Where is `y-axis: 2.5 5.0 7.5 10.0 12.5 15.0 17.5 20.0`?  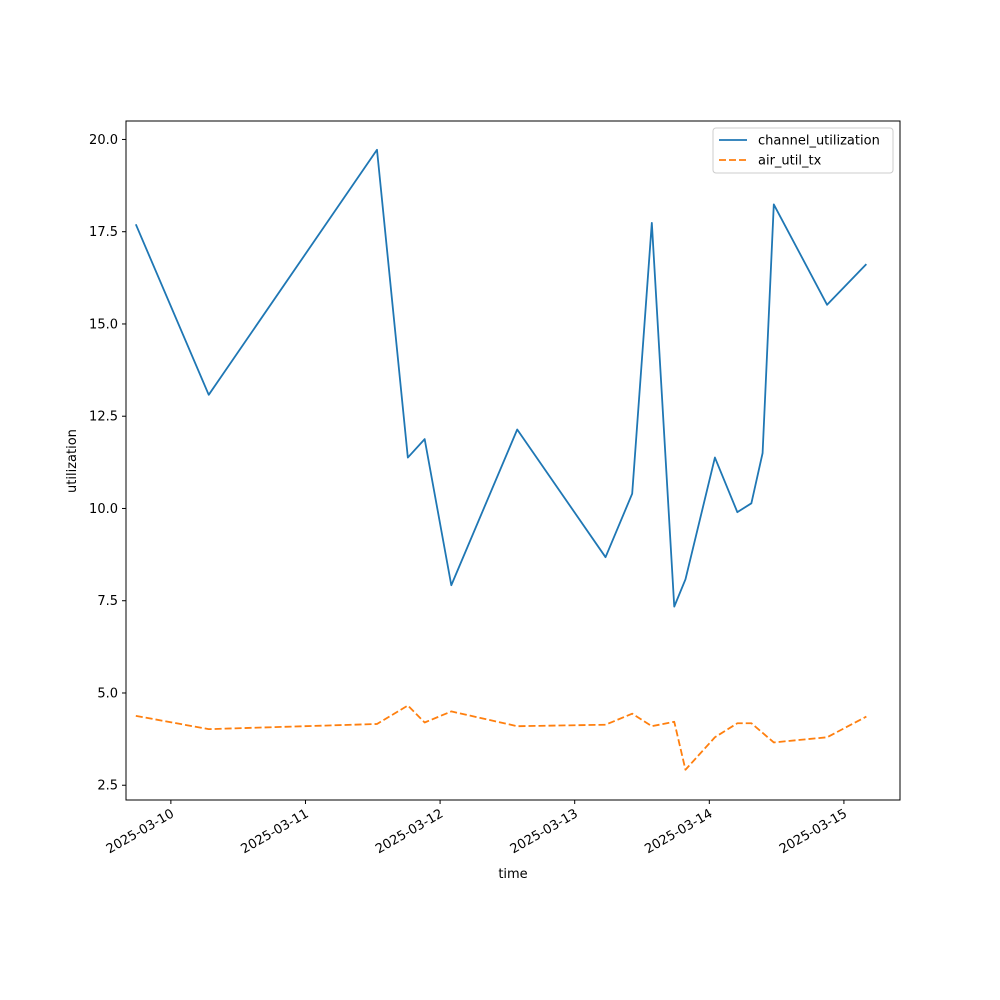 y-axis: 2.5 5.0 7.5 10.0 12.5 15.0 17.5 20.0 is located at coordinates (107, 463).